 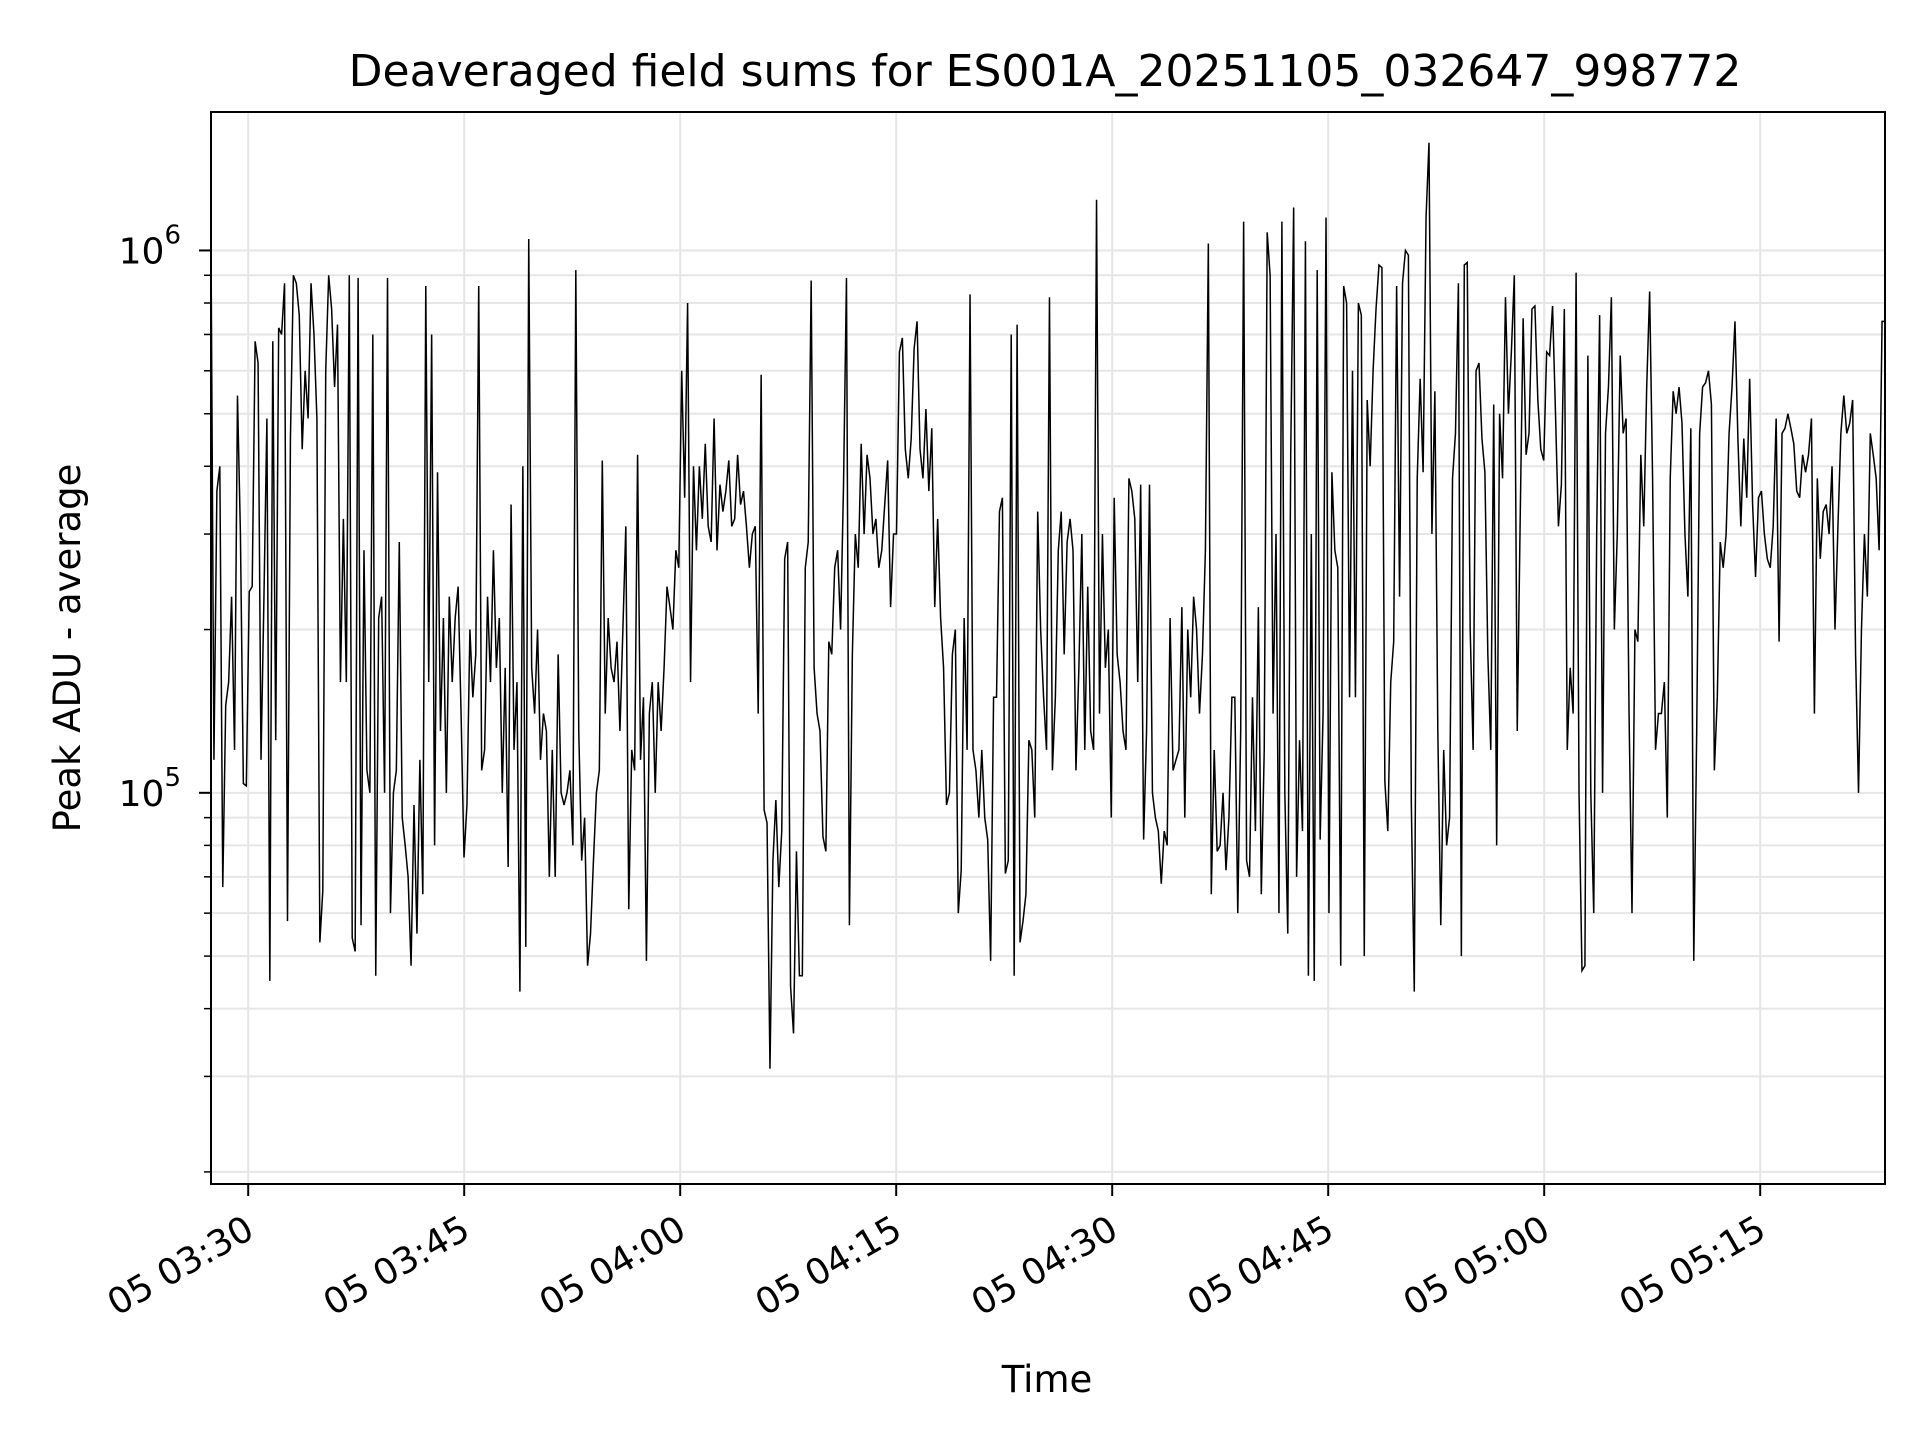 I want to click on y-axis-label: Peak ADU - average, so click(x=67, y=648).